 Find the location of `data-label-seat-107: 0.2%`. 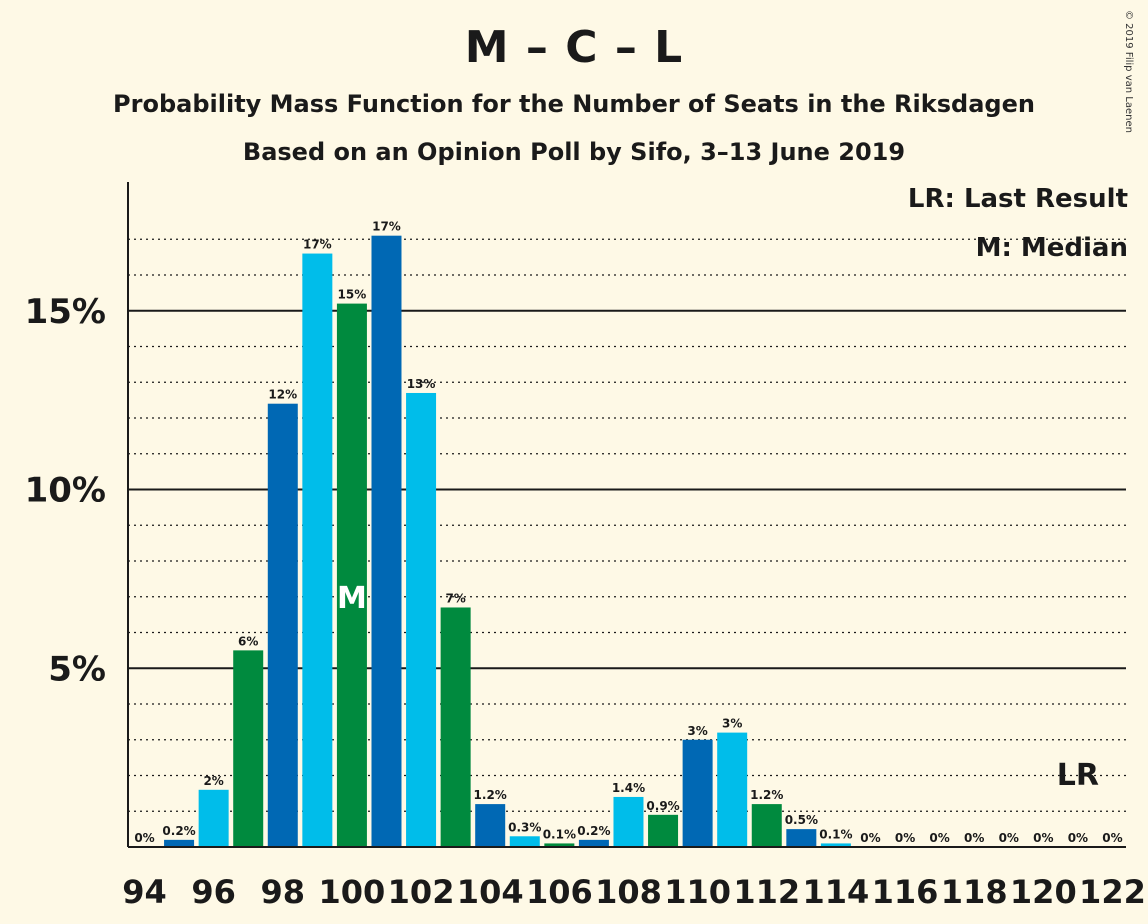

data-label-seat-107: 0.2% is located at coordinates (593, 831).